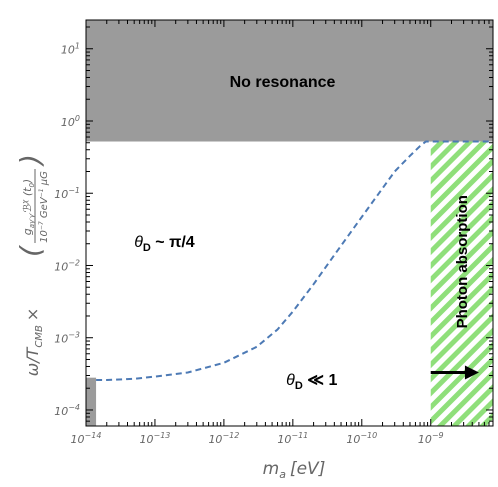 This screenshot has width=498, height=487. Describe the element at coordinates (86, 438) in the screenshot. I see `x-tick-label: 10−14` at that location.